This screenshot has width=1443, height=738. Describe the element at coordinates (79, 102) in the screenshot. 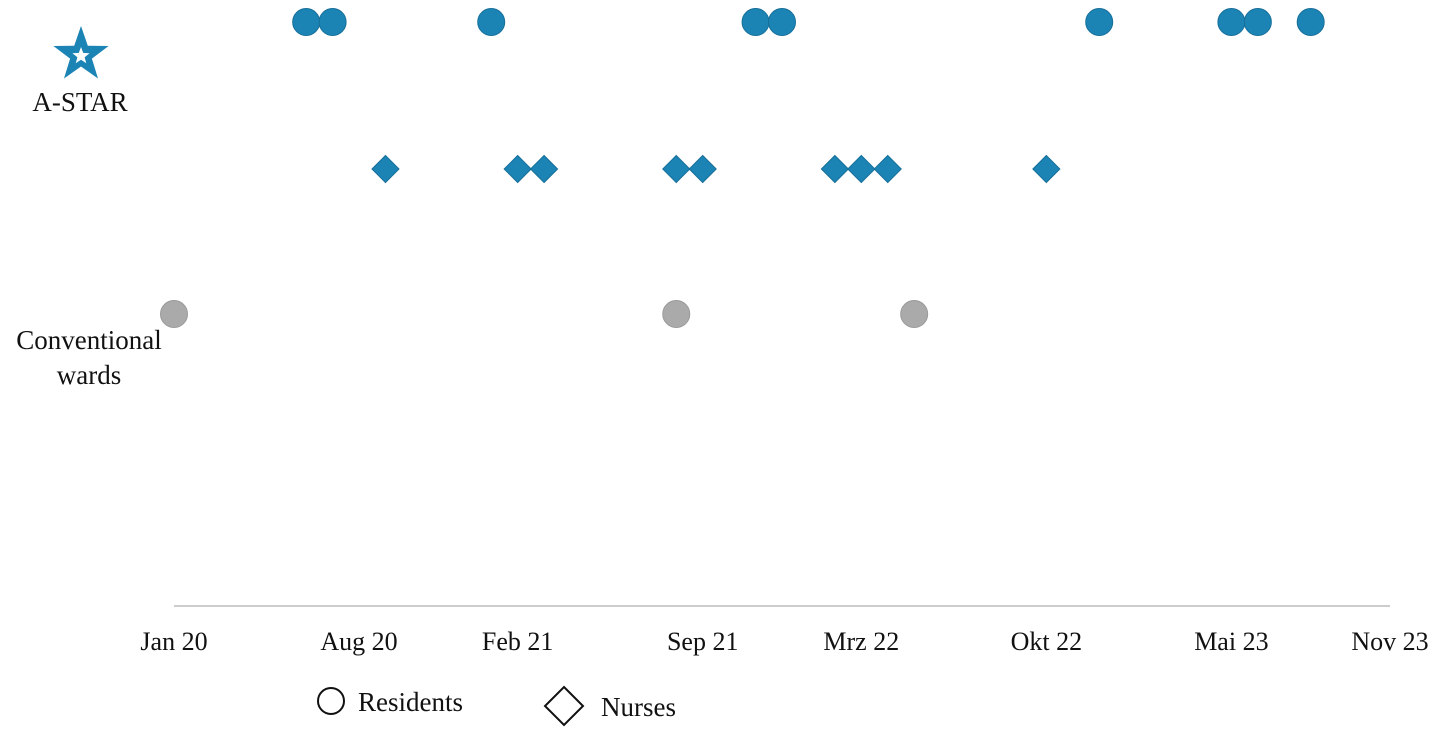

I see `group-label-astar: A-STAR` at that location.